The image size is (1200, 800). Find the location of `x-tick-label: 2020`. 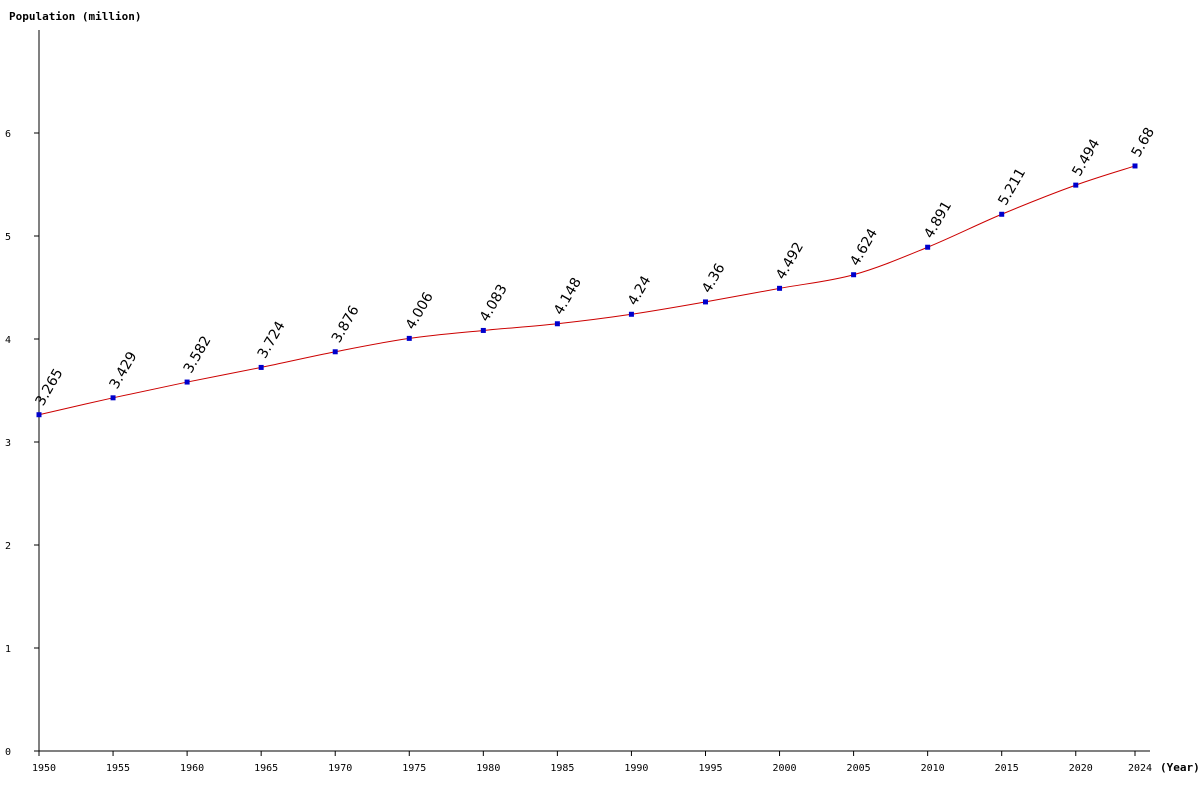

x-tick-label: 2020 is located at coordinates (1081, 768).